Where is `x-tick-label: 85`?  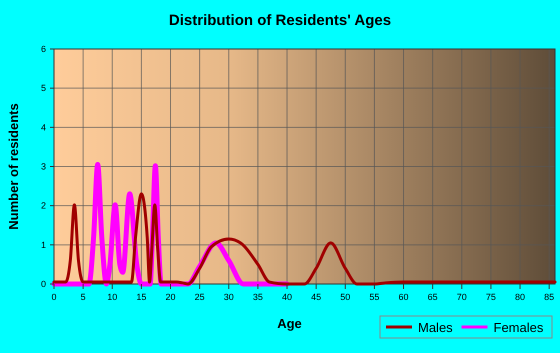
x-tick-label: 85 is located at coordinates (549, 297).